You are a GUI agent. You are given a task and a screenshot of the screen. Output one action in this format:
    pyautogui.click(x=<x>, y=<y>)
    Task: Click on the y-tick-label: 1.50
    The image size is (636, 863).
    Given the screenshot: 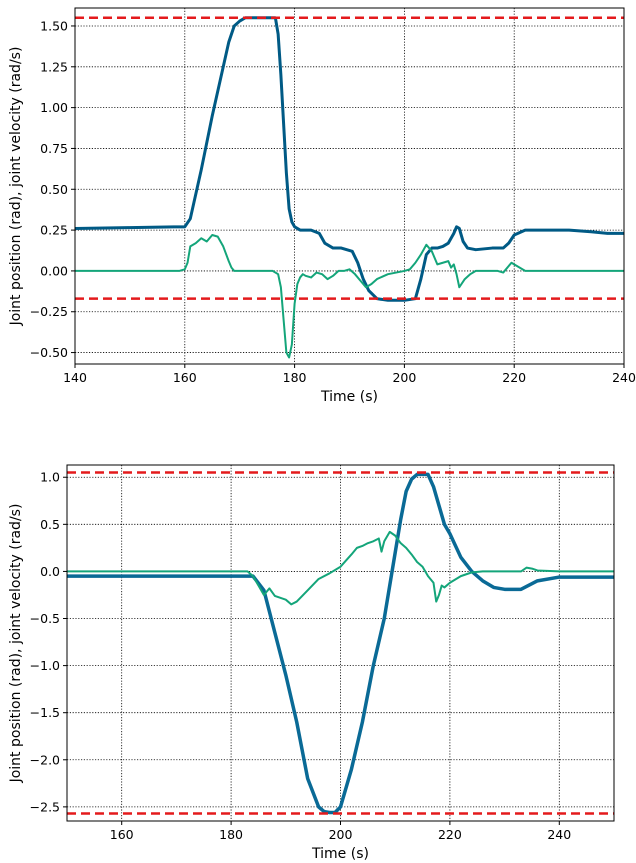 What is the action you would take?
    pyautogui.click(x=54, y=25)
    